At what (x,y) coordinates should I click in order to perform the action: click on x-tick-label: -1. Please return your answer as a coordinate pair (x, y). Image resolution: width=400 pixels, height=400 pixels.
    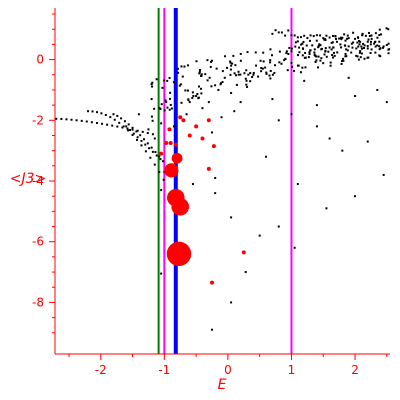
    Looking at the image, I should click on (164, 370).